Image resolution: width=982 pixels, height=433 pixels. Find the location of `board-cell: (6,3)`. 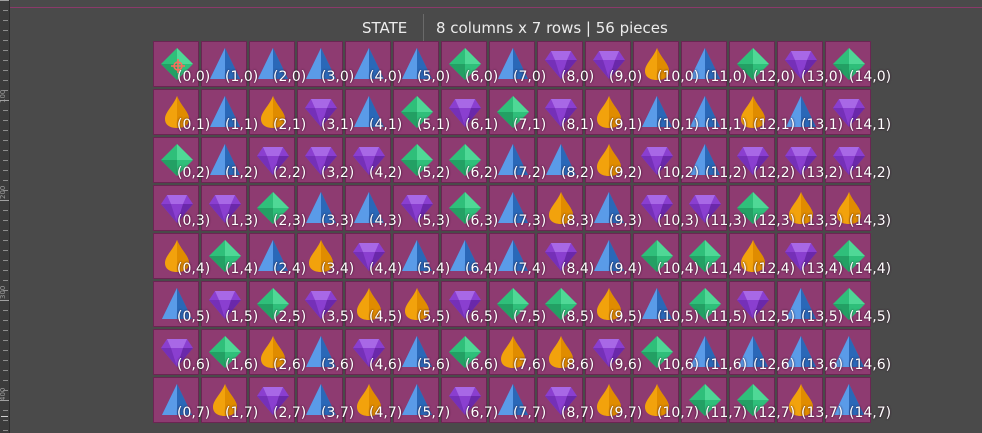

board-cell: (6,3) is located at coordinates (469, 208).